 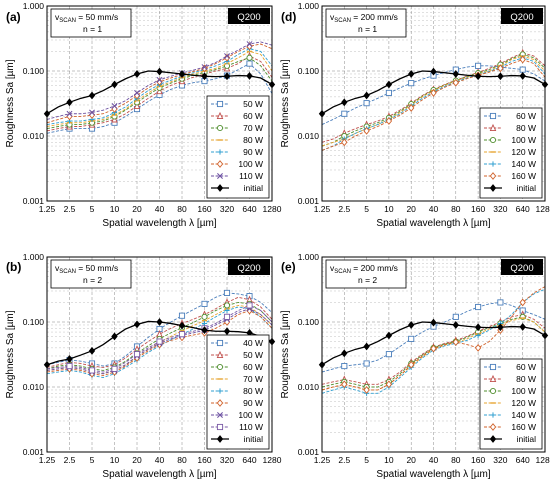 What do you see at coordinates (92, 280) in the screenshot?
I see `info-box-line2: n = 2` at bounding box center [92, 280].